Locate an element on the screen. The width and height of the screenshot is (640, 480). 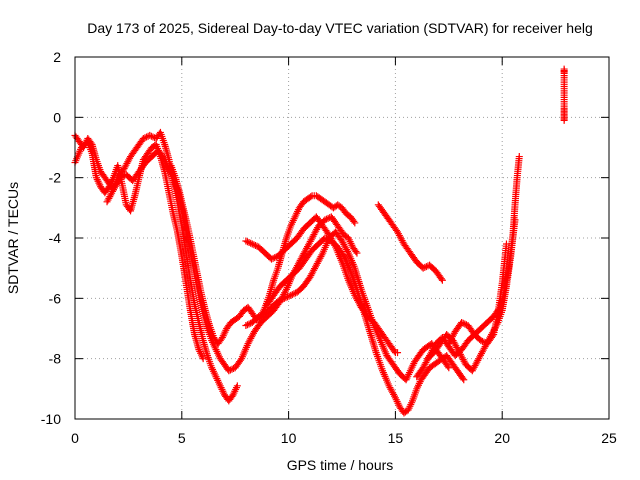
x-tick-label: 10 is located at coordinates (289, 438).